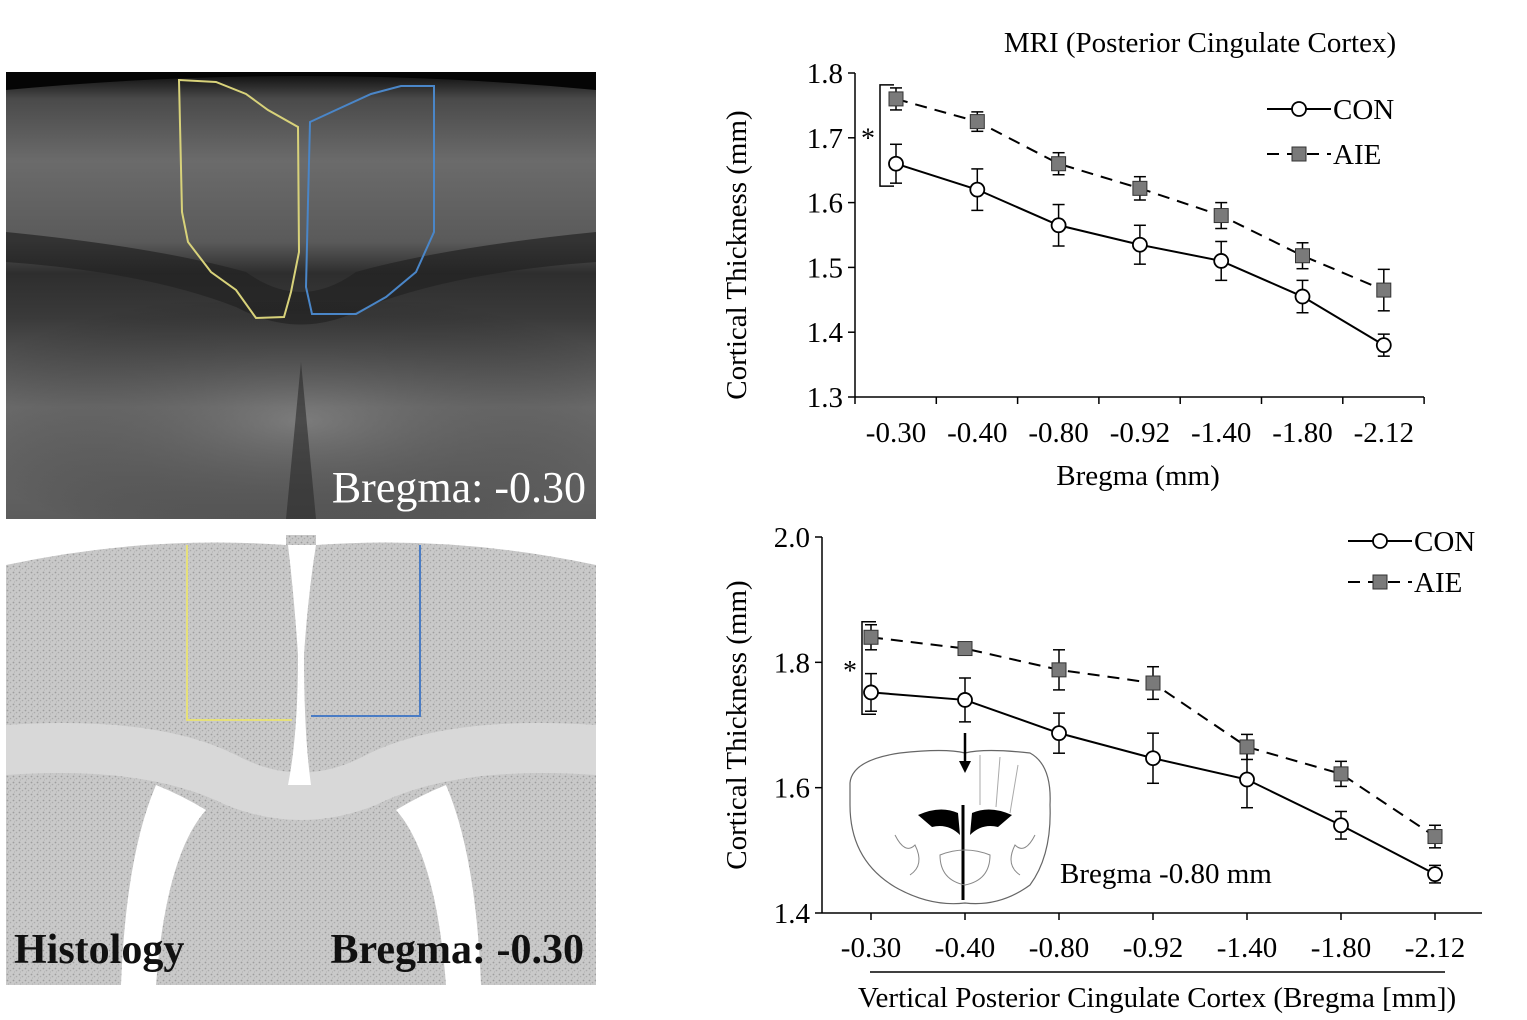  What do you see at coordinates (1137, 476) in the screenshot?
I see `x-axis-label: Bregma (mm)` at bounding box center [1137, 476].